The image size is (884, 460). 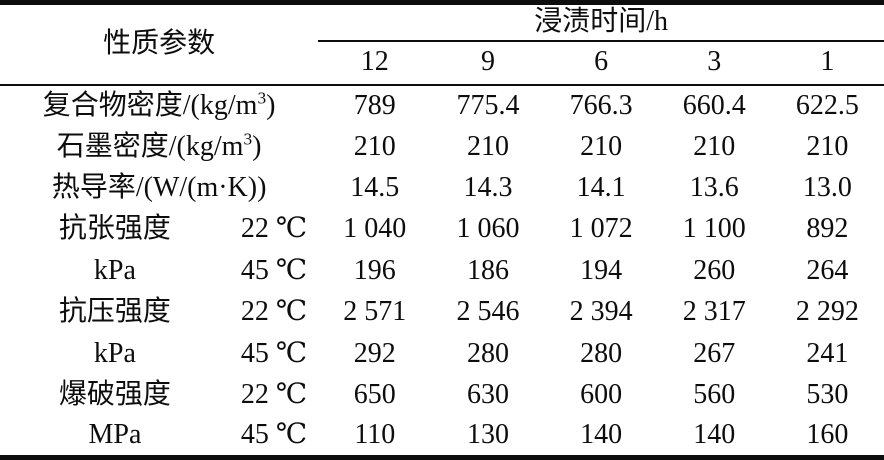 I want to click on cell-value: 13.6, so click(x=714, y=187).